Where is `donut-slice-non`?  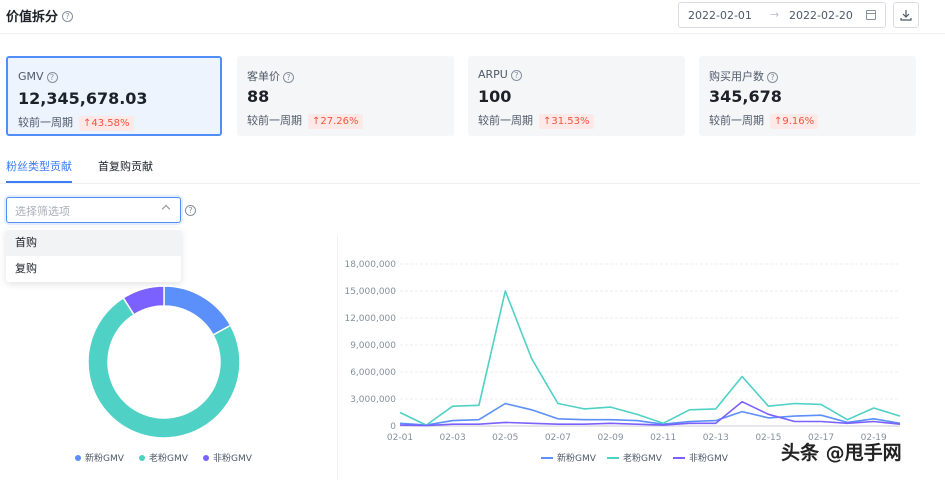
donut-slice-non is located at coordinates (143, 300).